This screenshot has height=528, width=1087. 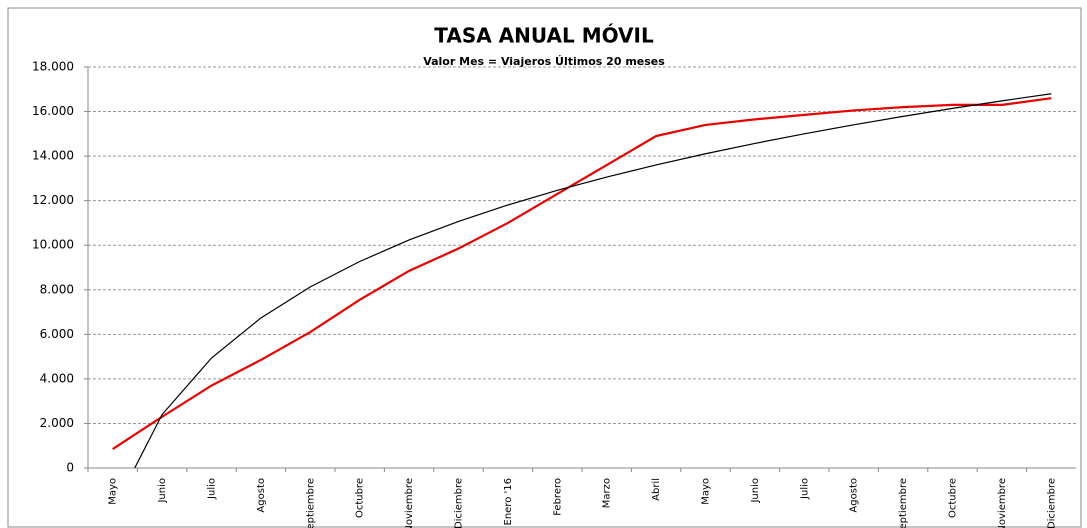 What do you see at coordinates (53, 245) in the screenshot?
I see `y-tick-label: 10.000` at bounding box center [53, 245].